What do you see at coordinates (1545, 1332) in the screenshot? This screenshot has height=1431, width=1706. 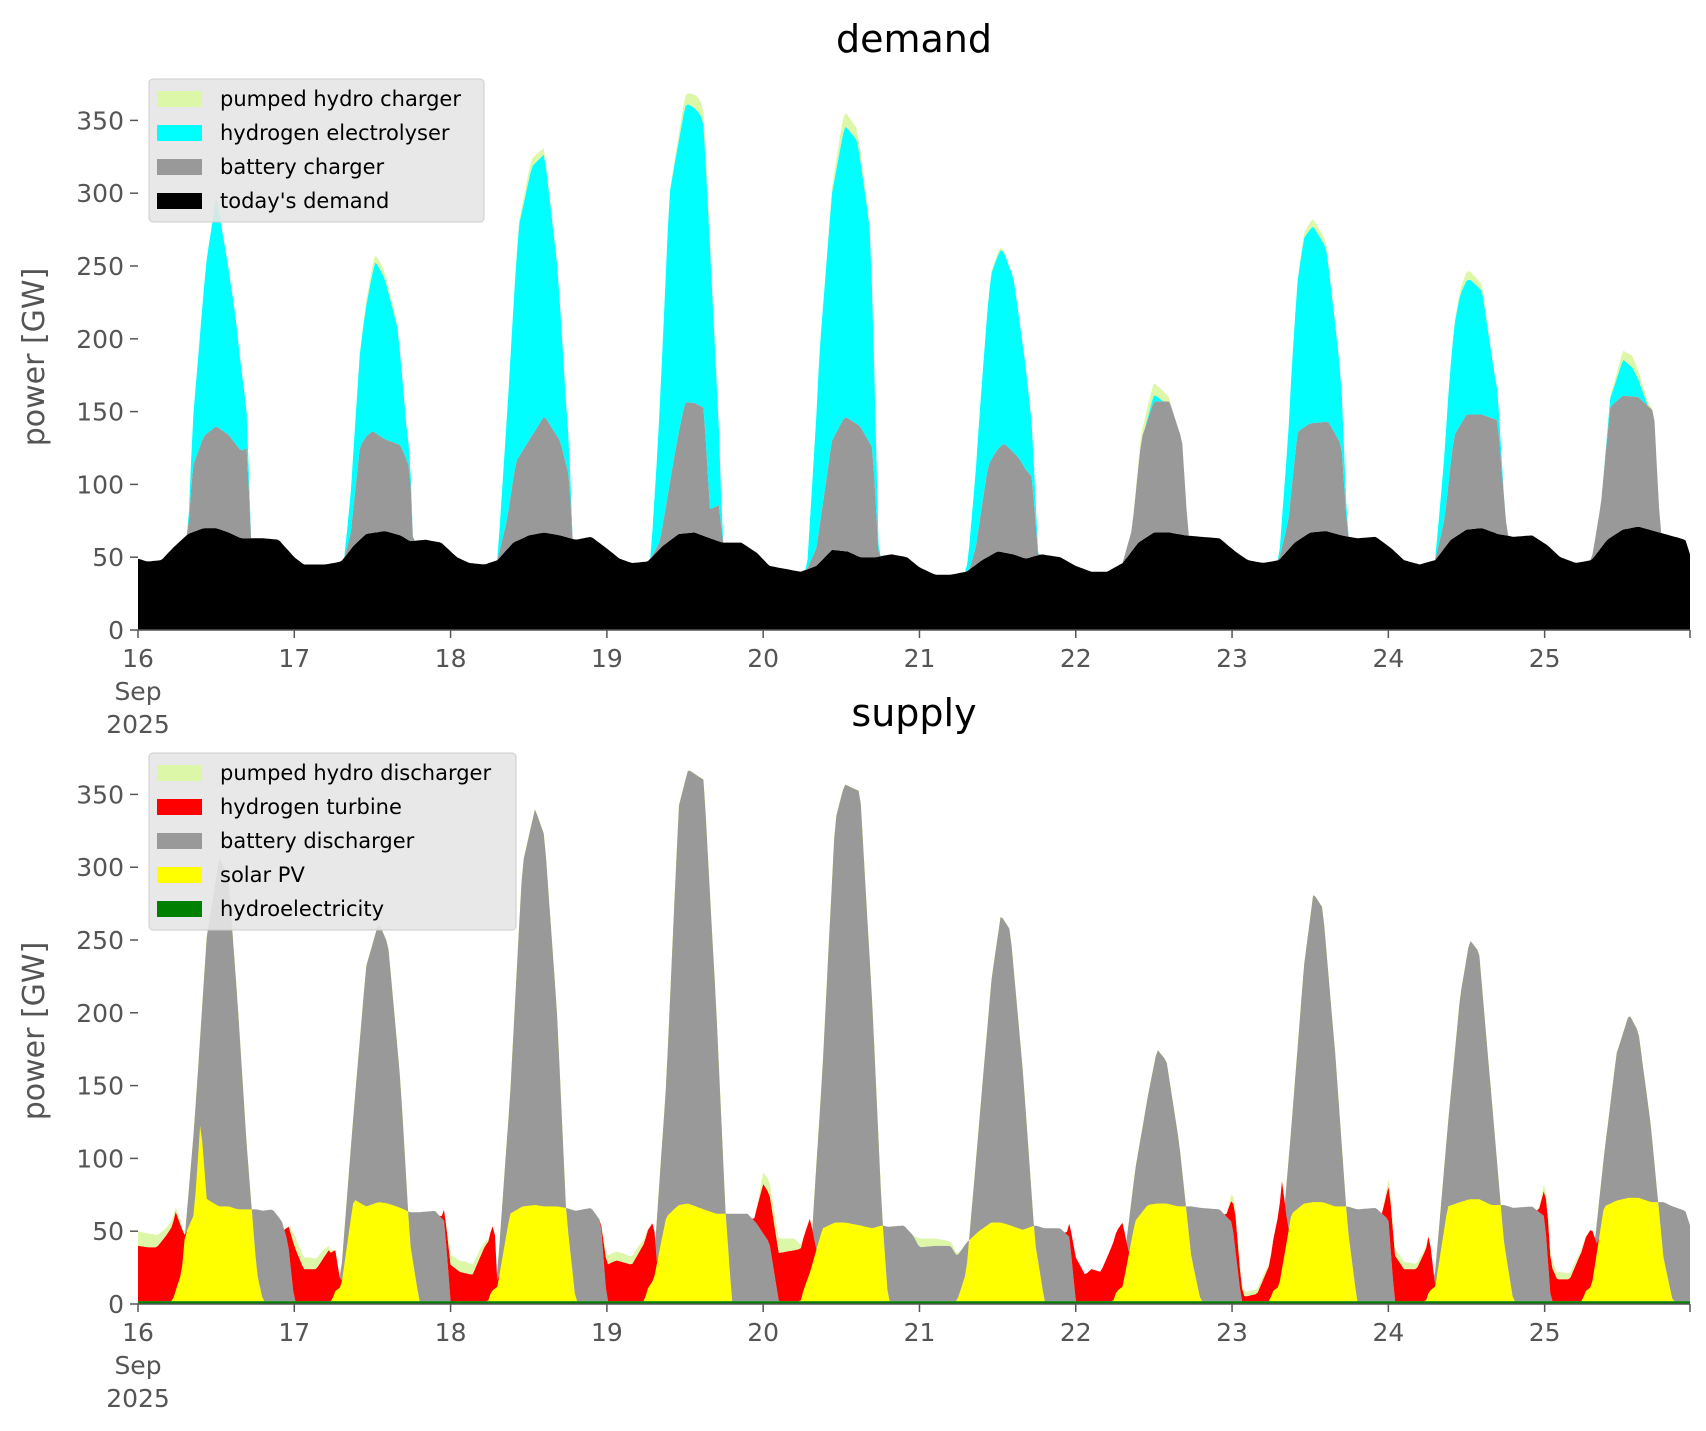 I see `supply-xtick-label: 25` at bounding box center [1545, 1332].